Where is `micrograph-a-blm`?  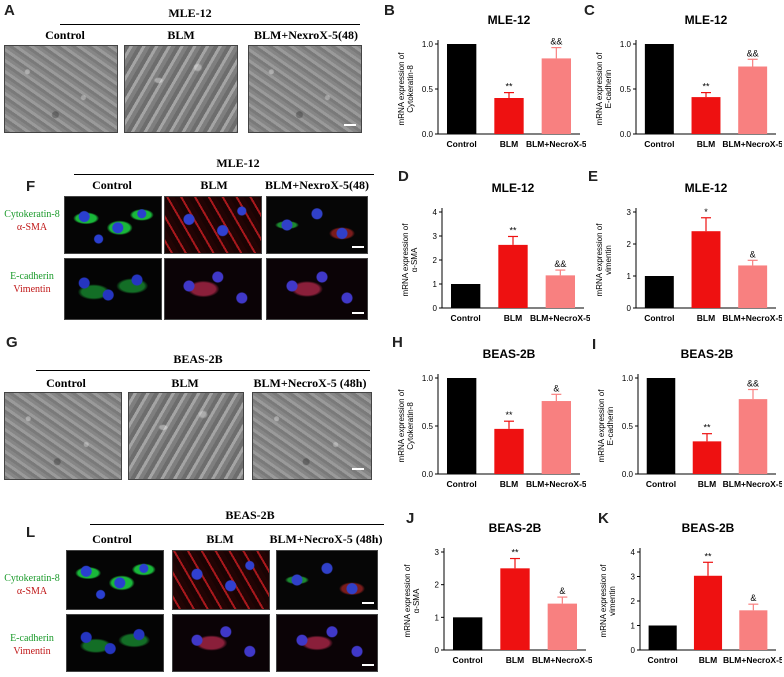
micrograph-a-blm is located at coordinates (181, 89).